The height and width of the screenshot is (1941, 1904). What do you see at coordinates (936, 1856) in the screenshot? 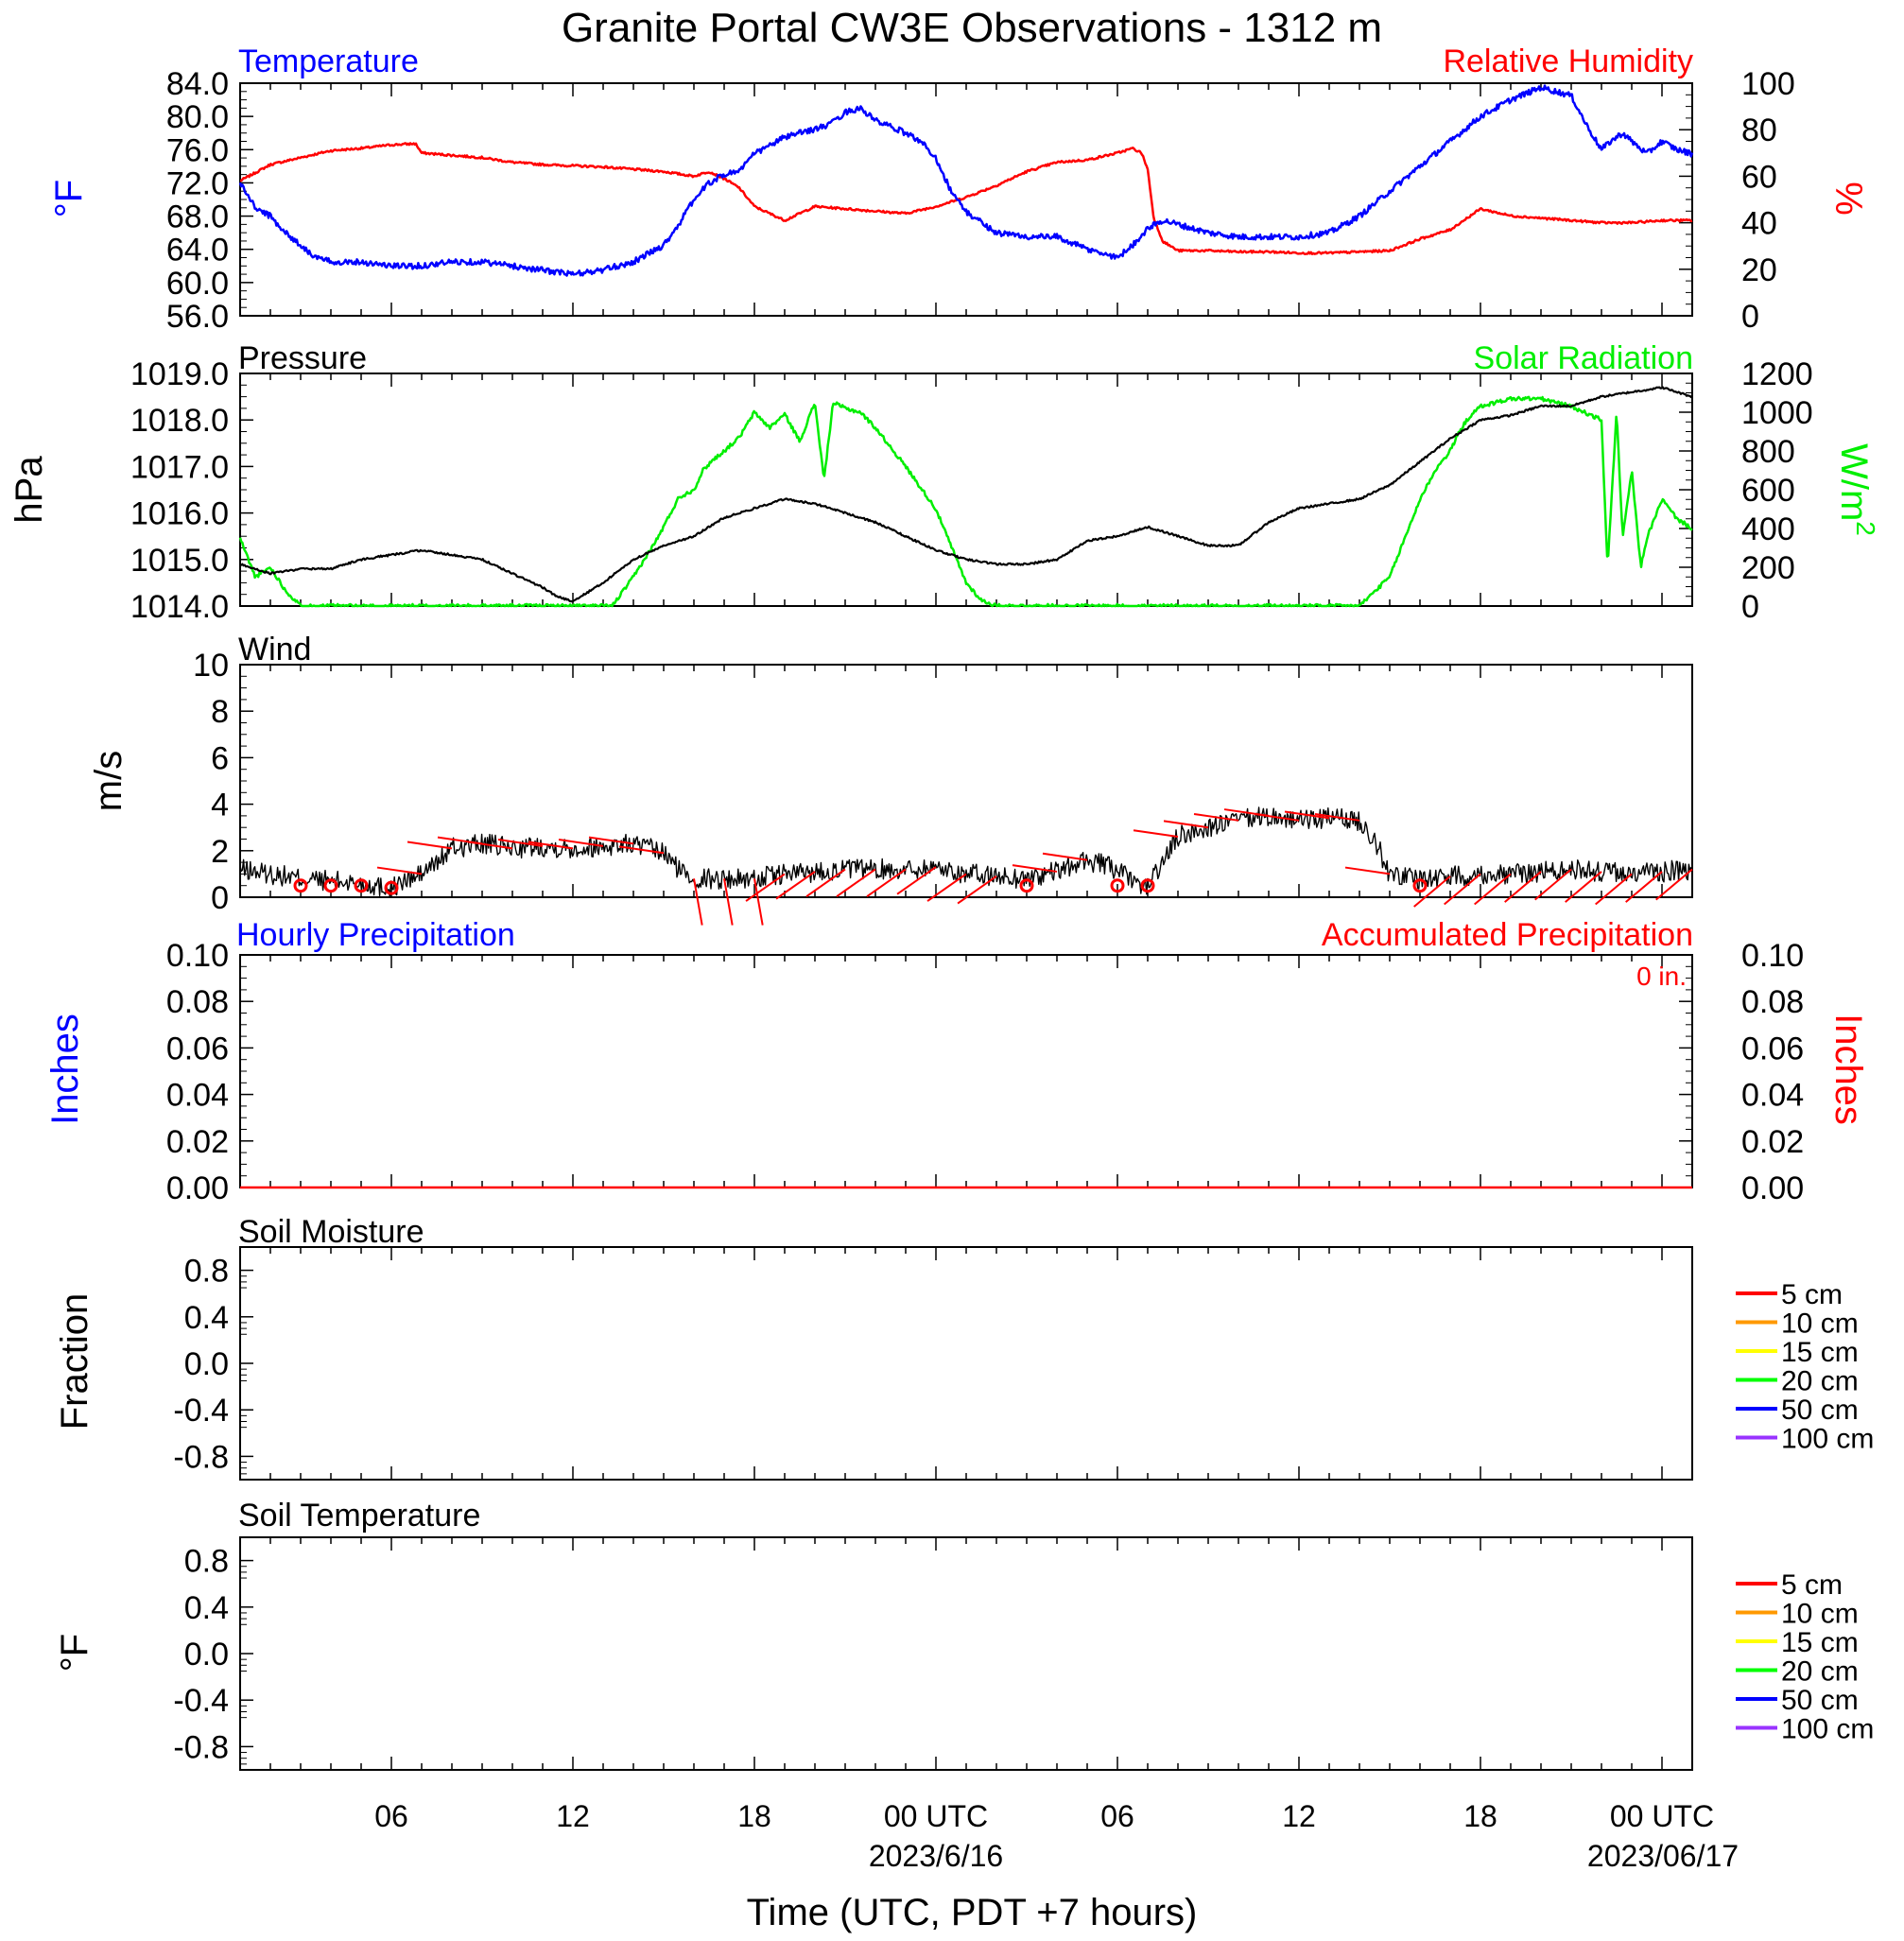
I see `x-date-label-1: 2023/6/16` at bounding box center [936, 1856].